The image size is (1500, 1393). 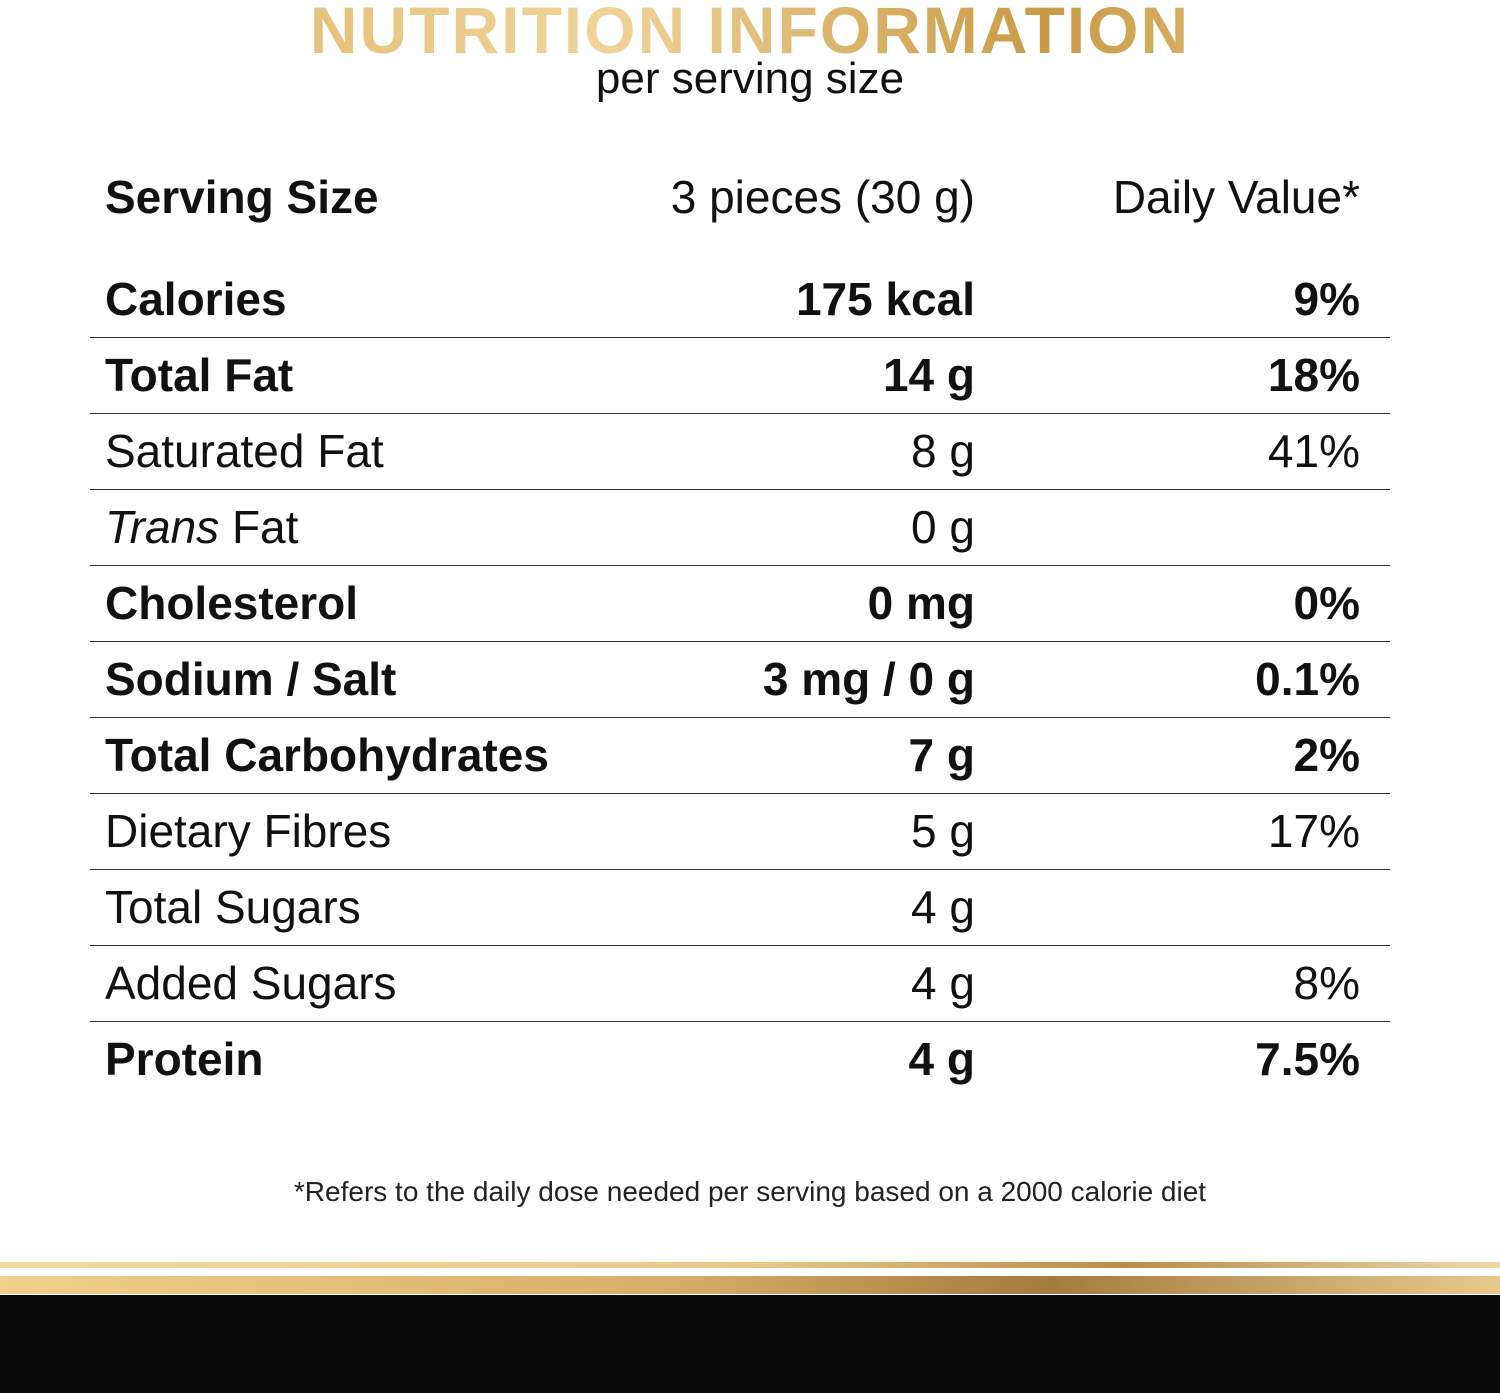 What do you see at coordinates (750, 78) in the screenshot?
I see `subtitle: per serving size` at bounding box center [750, 78].